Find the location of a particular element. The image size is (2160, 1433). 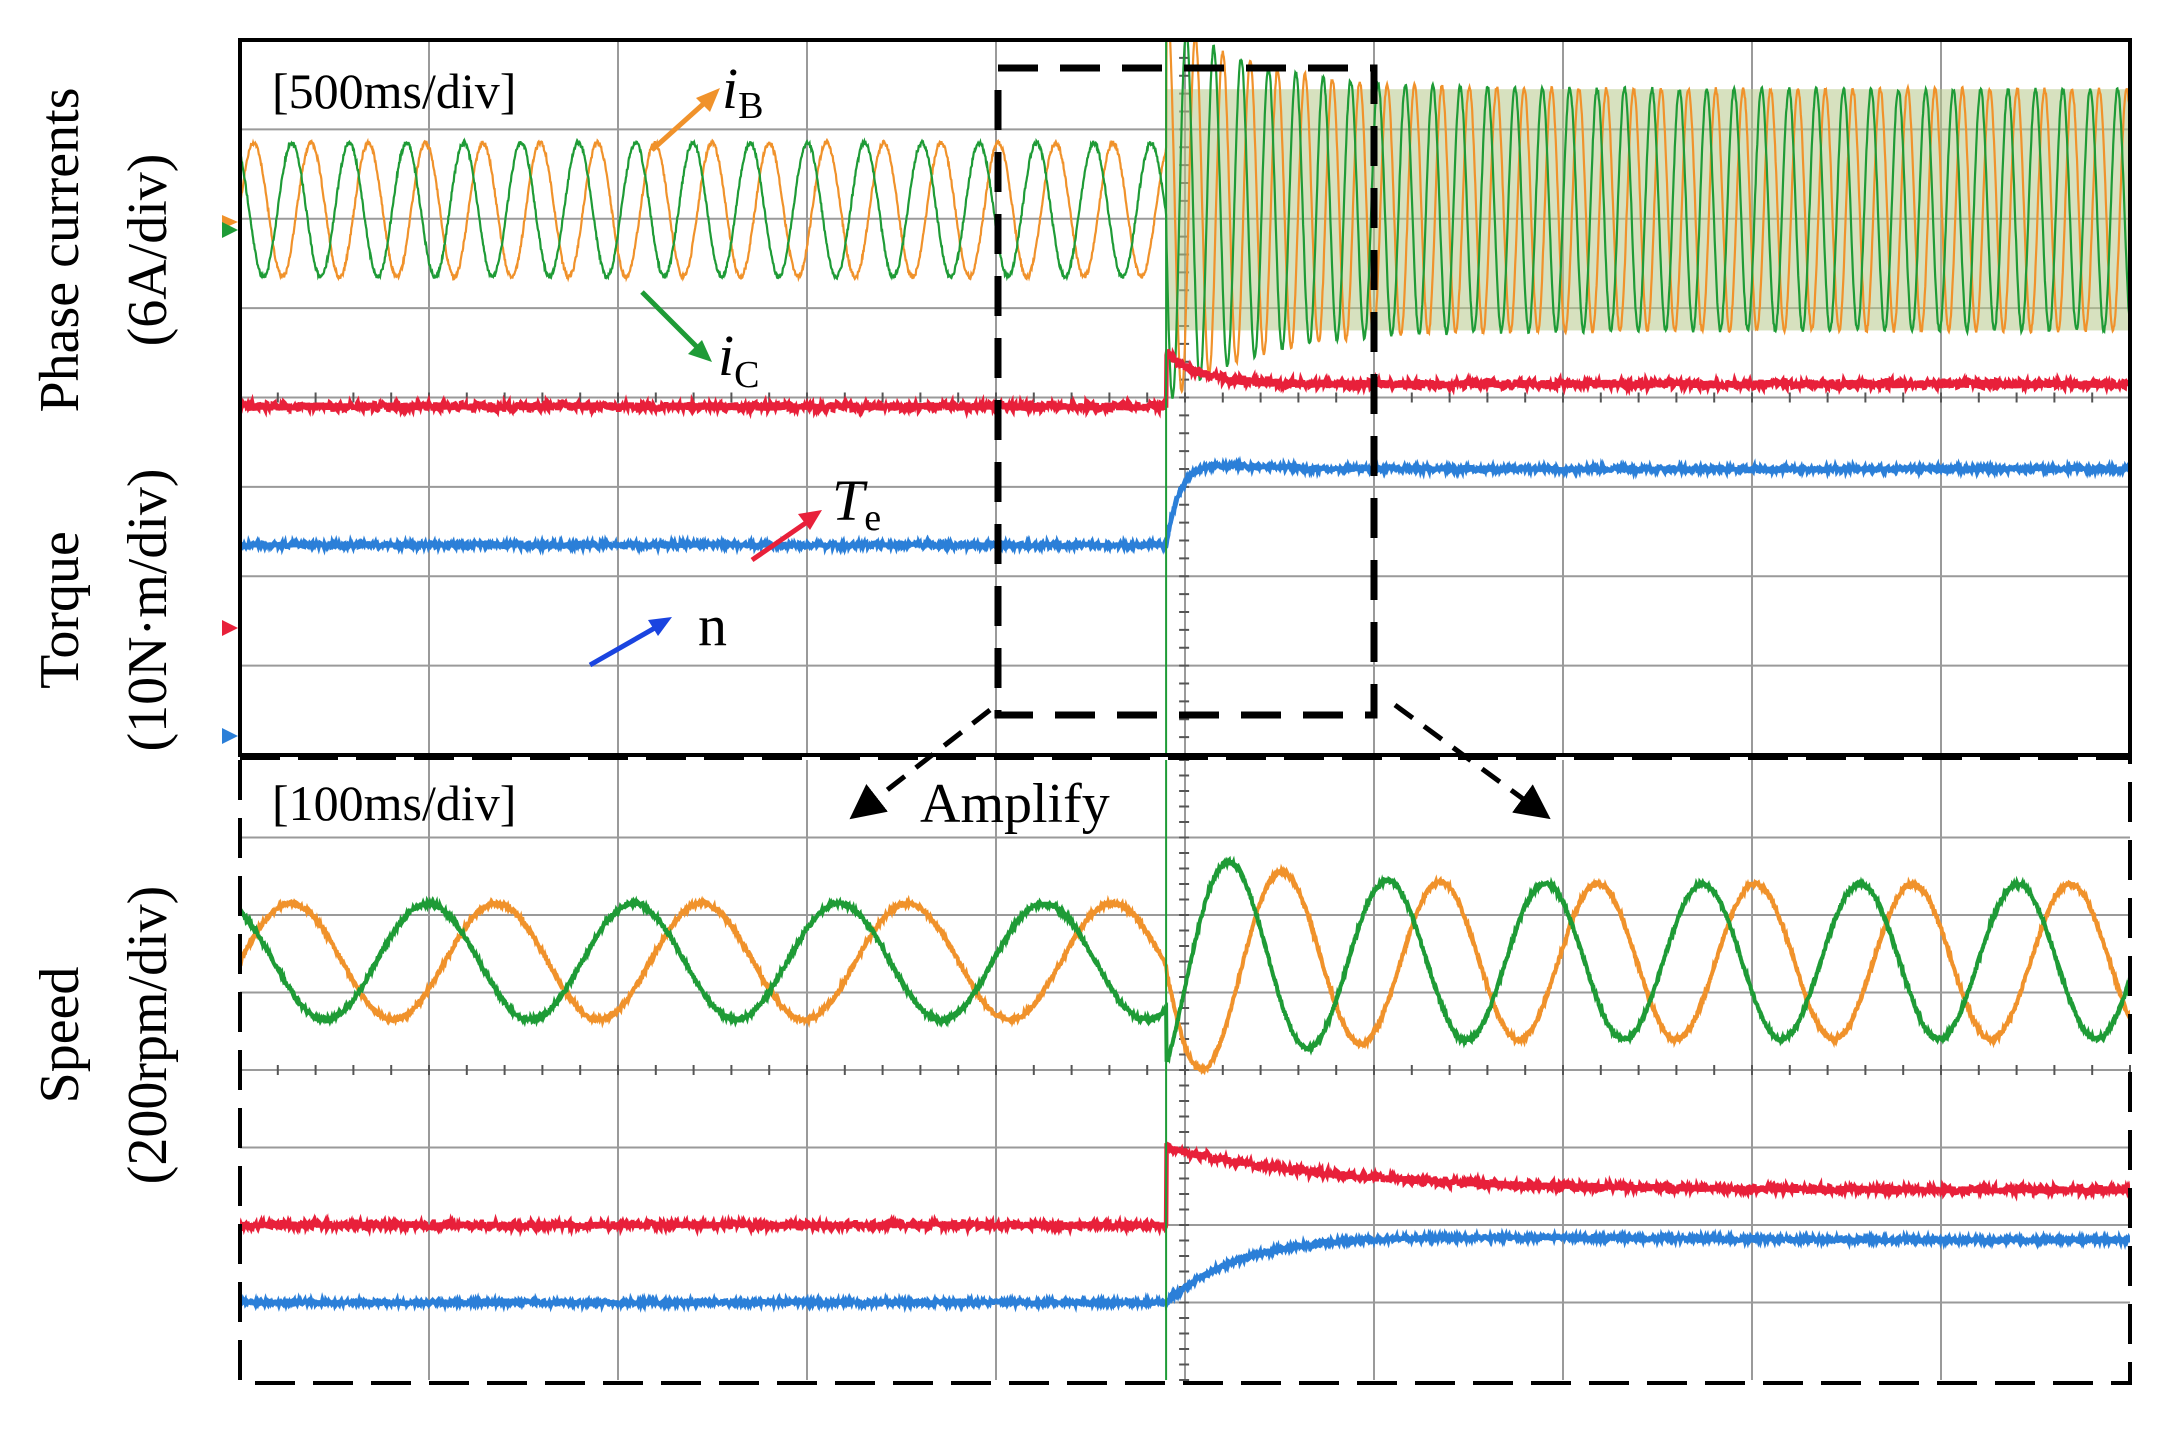

ib-label: iB is located at coordinates (742, 91).